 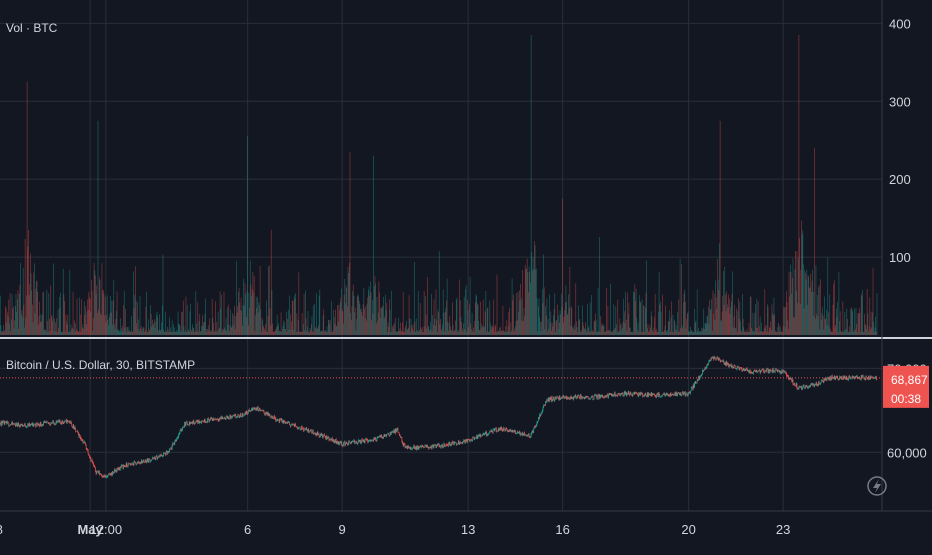 I want to click on pane-separator, so click(x=466, y=338).